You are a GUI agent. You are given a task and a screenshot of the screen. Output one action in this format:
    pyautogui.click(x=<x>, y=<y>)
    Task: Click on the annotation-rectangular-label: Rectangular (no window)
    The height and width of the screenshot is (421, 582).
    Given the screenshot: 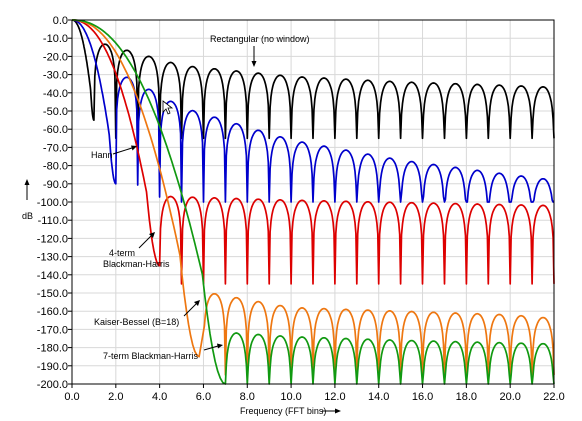 What is the action you would take?
    pyautogui.click(x=260, y=39)
    